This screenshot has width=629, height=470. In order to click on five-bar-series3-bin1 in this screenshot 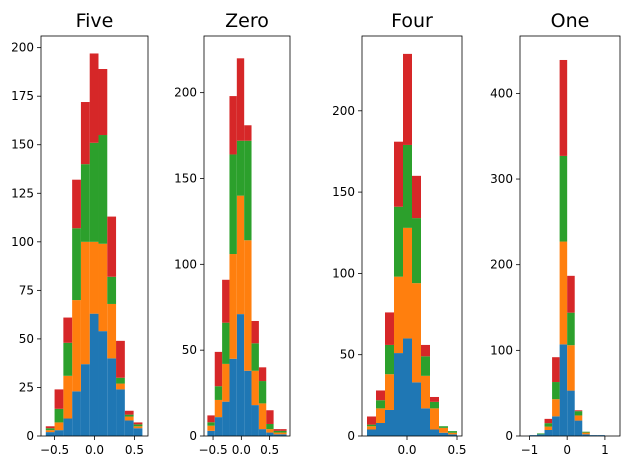, I will do `click(50, 429)`.